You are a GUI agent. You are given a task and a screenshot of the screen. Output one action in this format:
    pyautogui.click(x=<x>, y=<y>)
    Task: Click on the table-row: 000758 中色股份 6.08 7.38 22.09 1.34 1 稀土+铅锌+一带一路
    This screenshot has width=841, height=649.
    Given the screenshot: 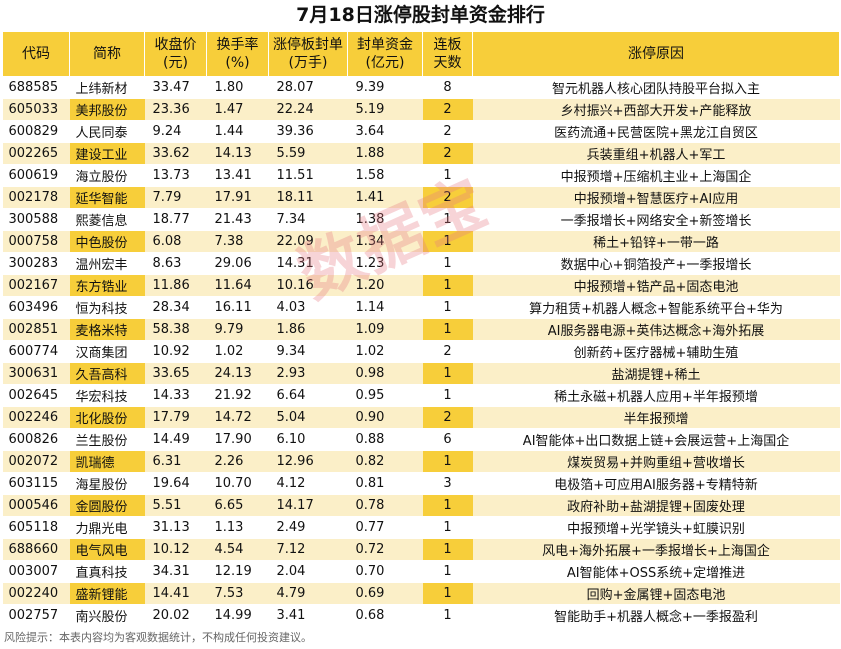 What is the action you would take?
    pyautogui.click(x=421, y=241)
    